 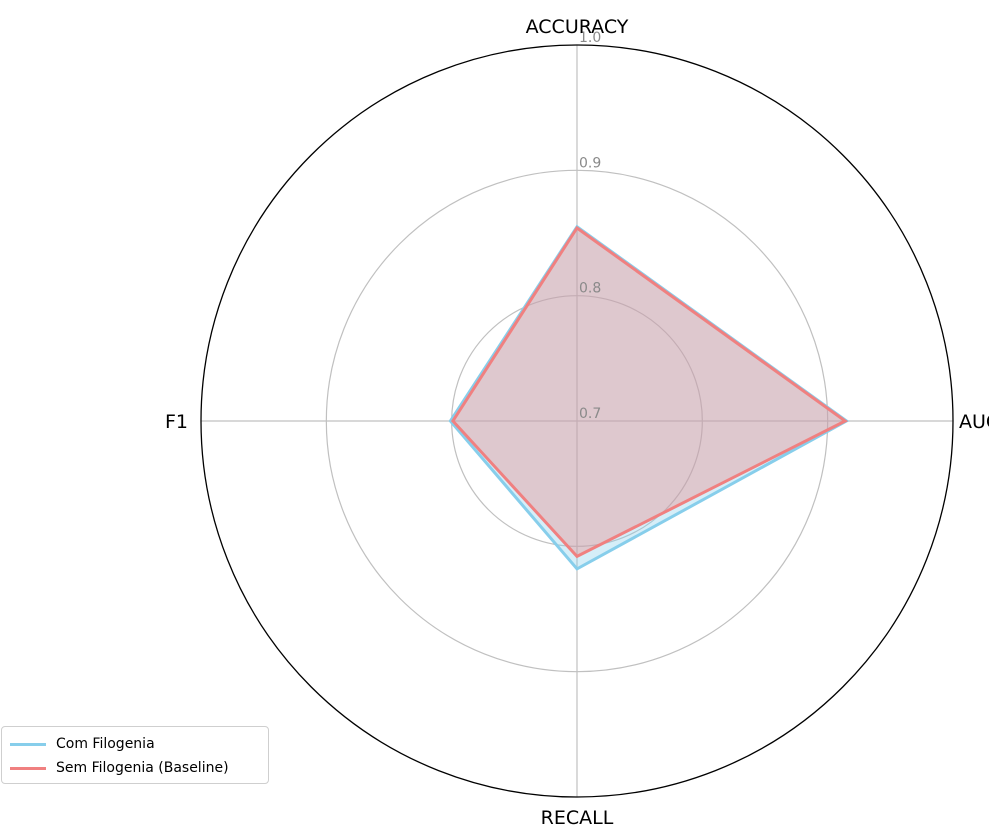 I want to click on legend-entry-sem-filogenia: Sem Filogenia (Baseline), so click(x=119, y=768).